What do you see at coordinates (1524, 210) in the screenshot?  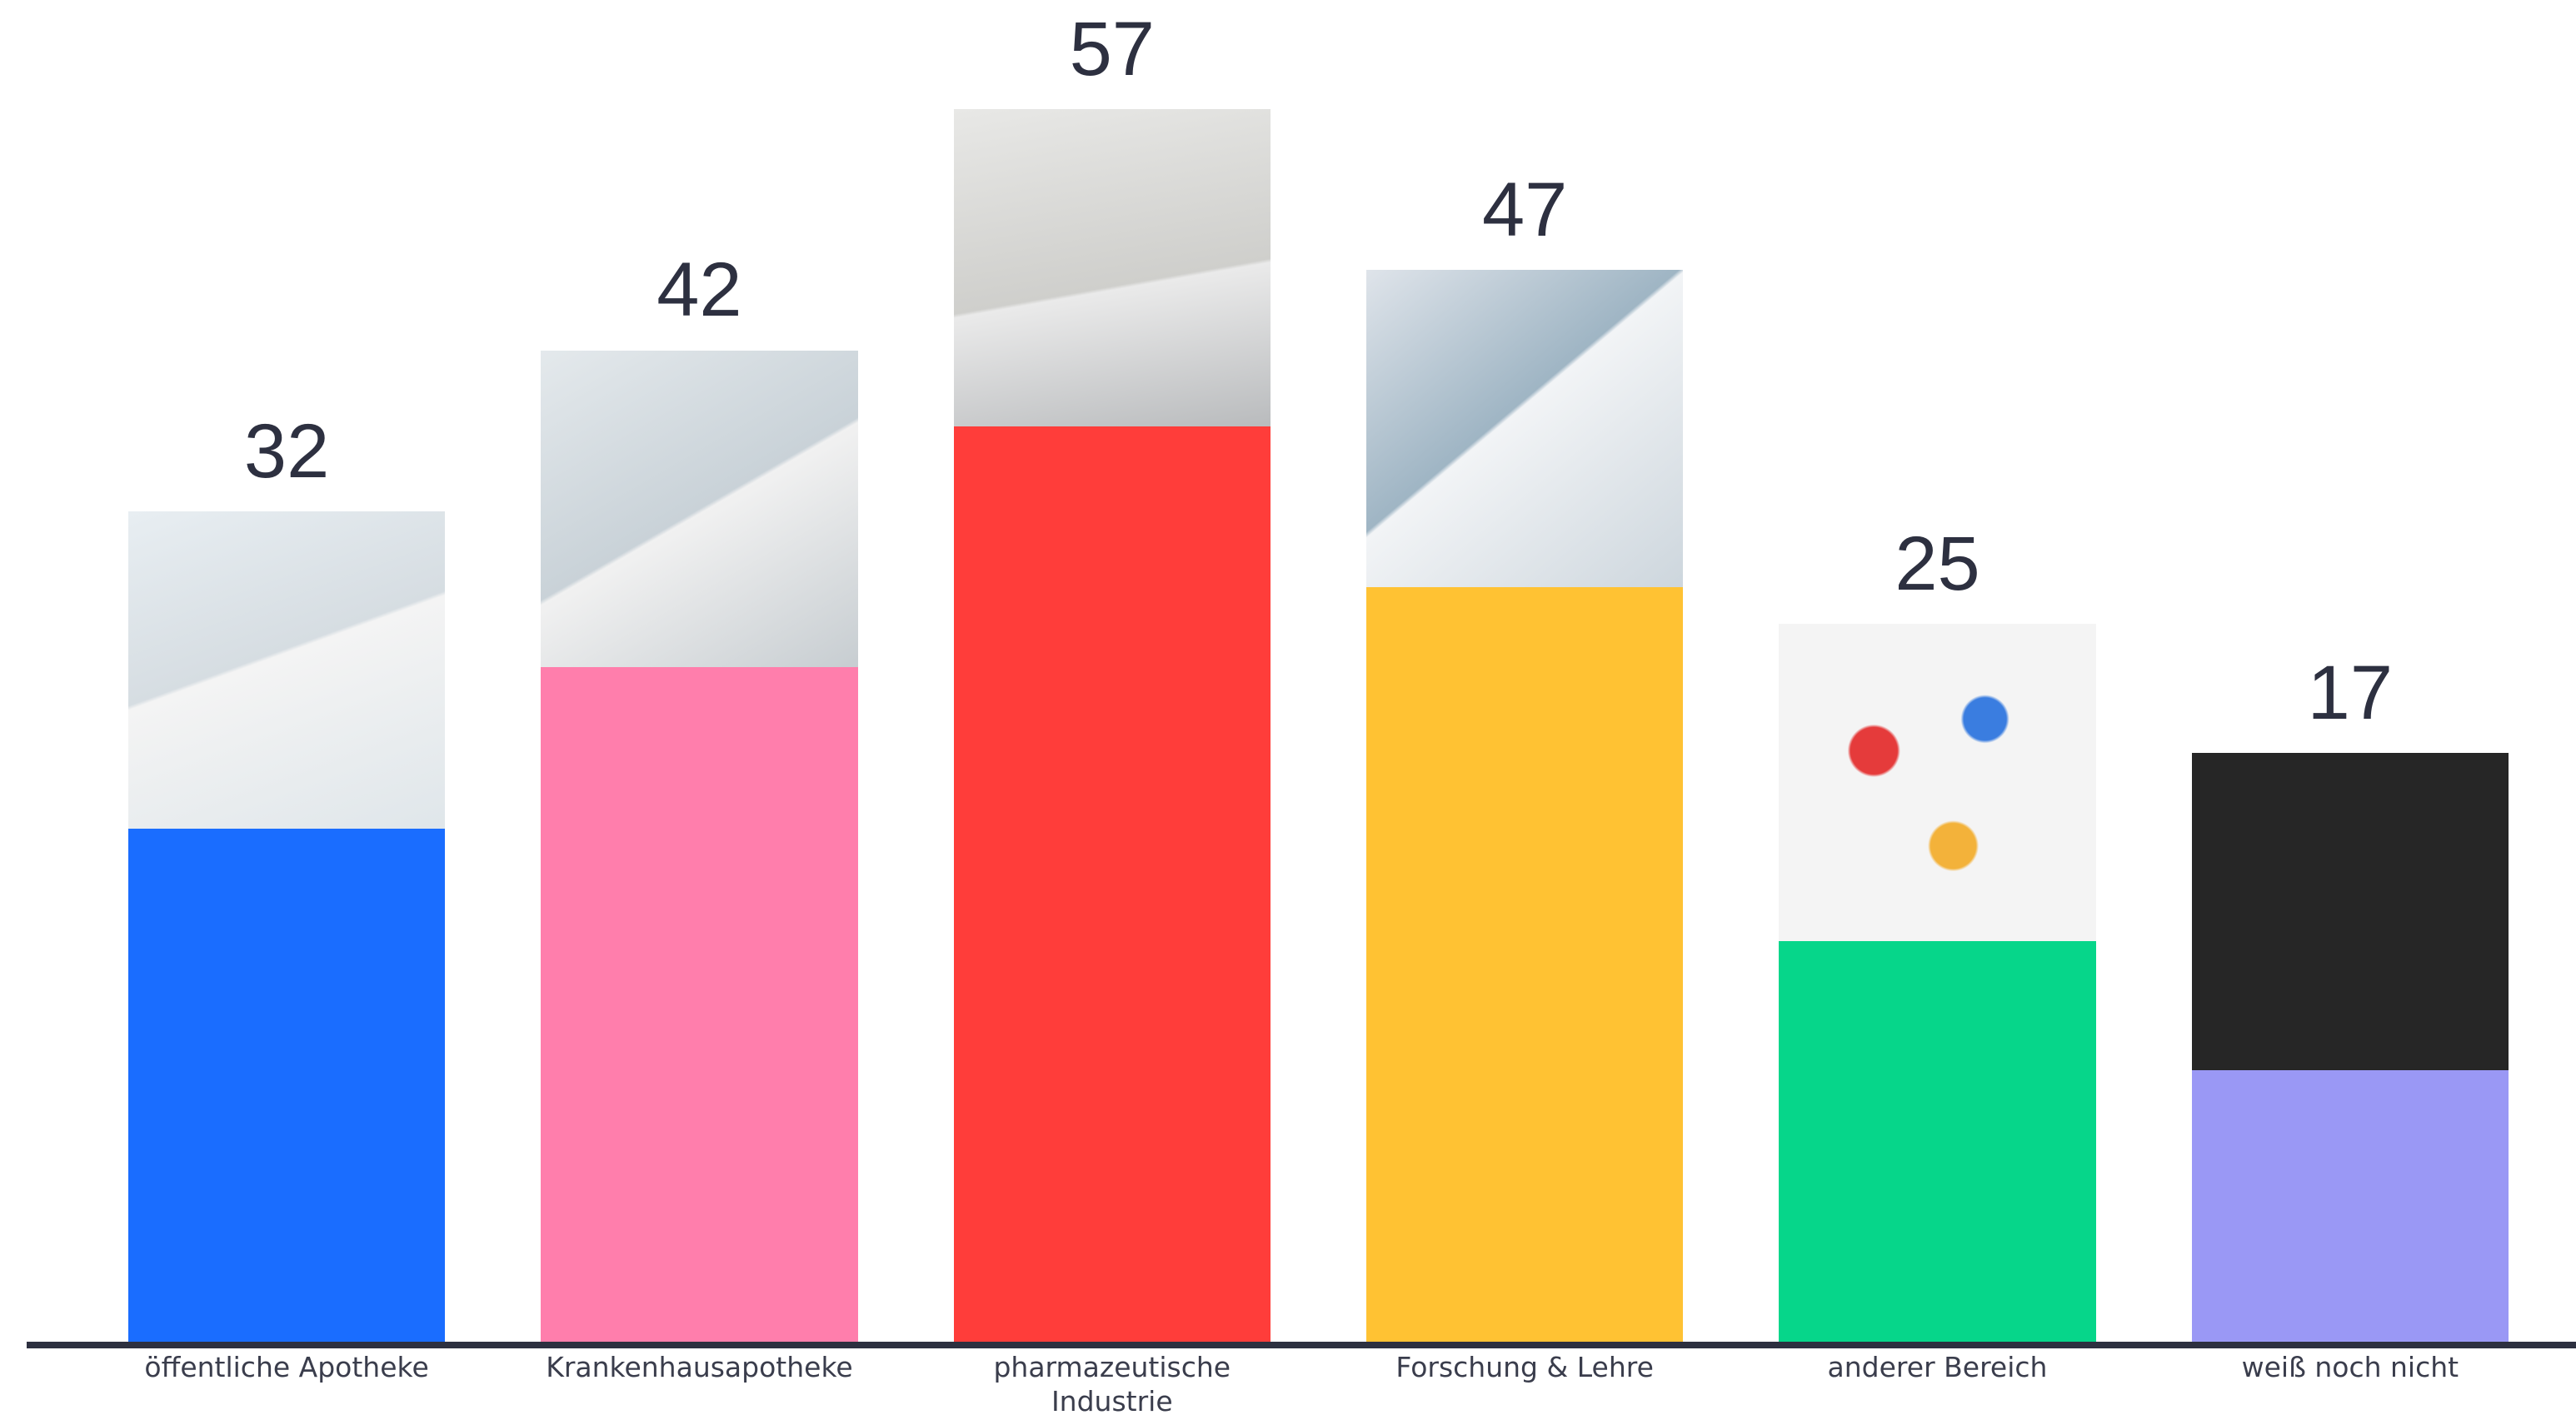 I see `value-label: 47` at bounding box center [1524, 210].